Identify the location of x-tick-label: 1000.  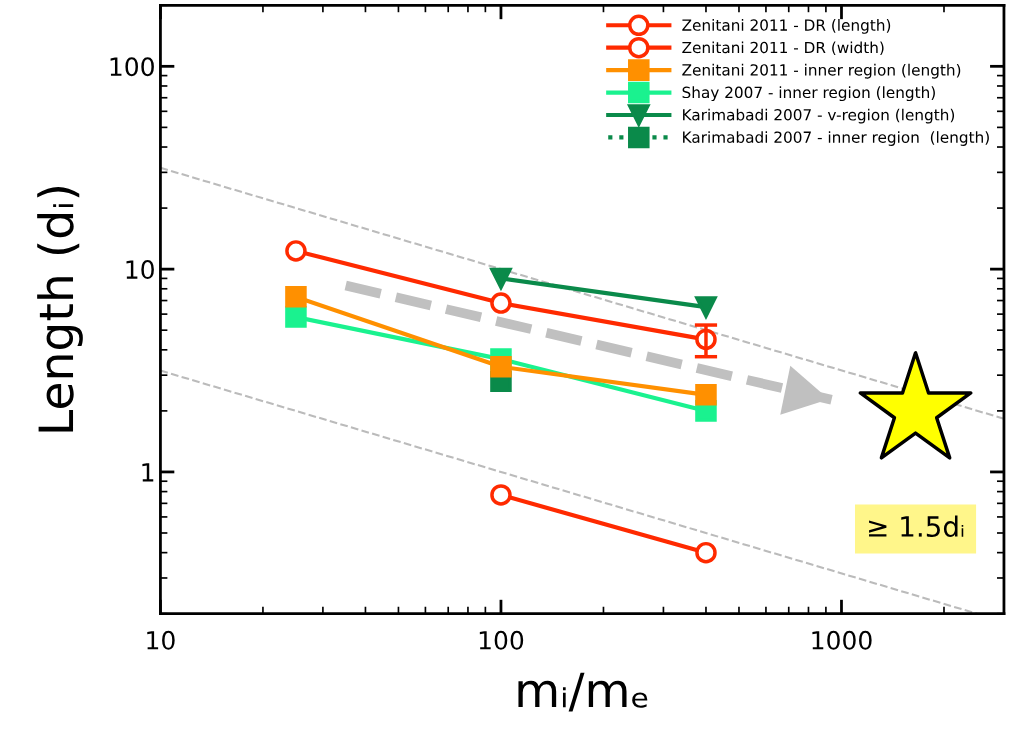
(842, 640).